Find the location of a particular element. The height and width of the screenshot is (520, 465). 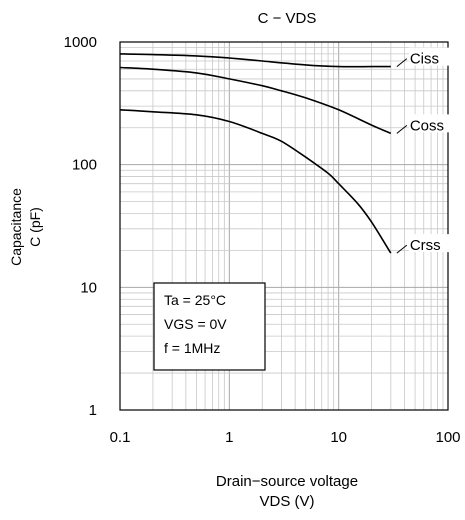

conditions-box: Ta = 25°C VGS = 0V f = 1MHz is located at coordinates (209, 326).